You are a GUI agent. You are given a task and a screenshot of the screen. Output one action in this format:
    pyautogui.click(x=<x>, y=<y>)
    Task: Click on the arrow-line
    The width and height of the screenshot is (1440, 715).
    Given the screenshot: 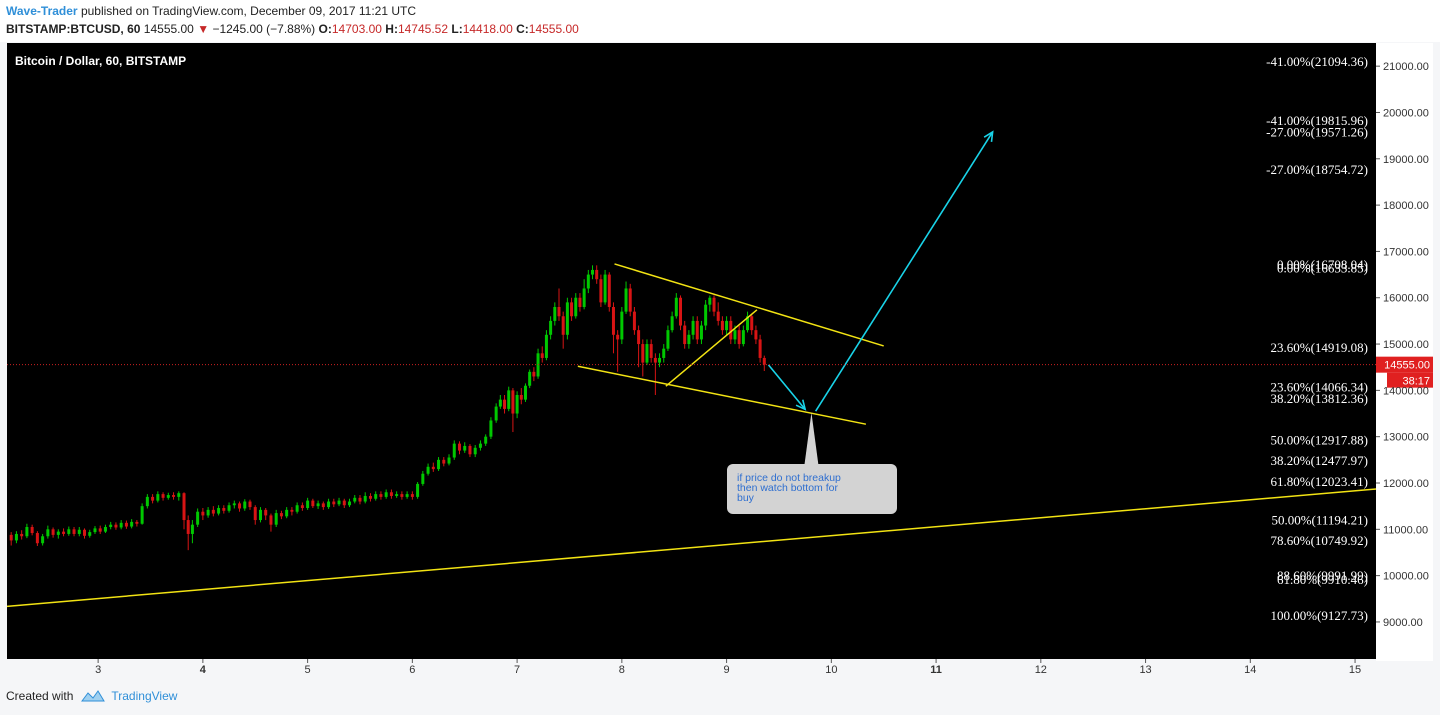 What is the action you would take?
    pyautogui.click(x=786, y=387)
    